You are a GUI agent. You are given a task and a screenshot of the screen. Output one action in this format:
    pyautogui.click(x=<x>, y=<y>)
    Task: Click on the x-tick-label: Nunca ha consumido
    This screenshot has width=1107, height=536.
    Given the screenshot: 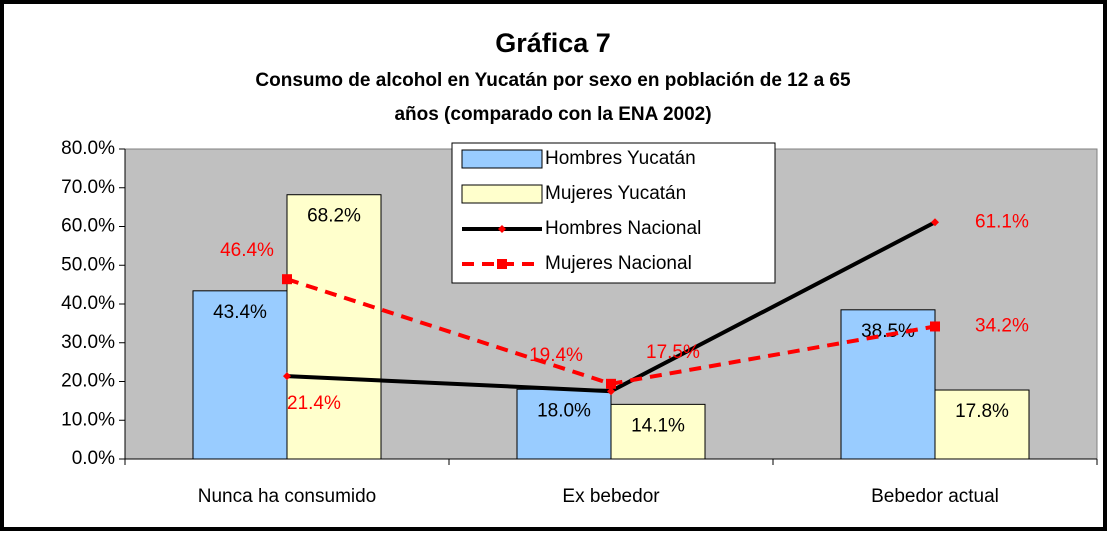 What is the action you would take?
    pyautogui.click(x=287, y=496)
    